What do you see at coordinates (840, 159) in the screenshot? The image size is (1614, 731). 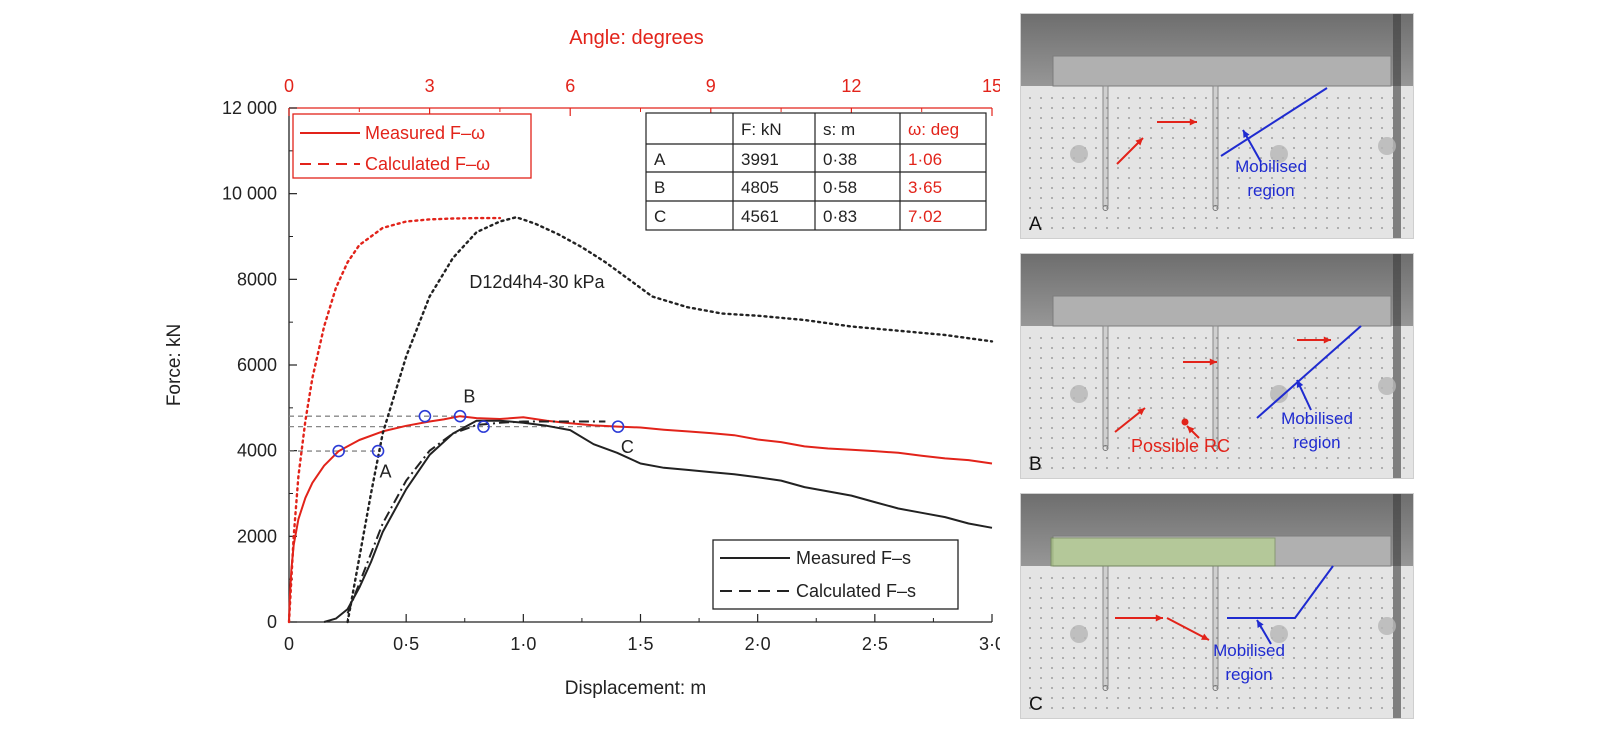 I see `table-cell: 0·38` at bounding box center [840, 159].